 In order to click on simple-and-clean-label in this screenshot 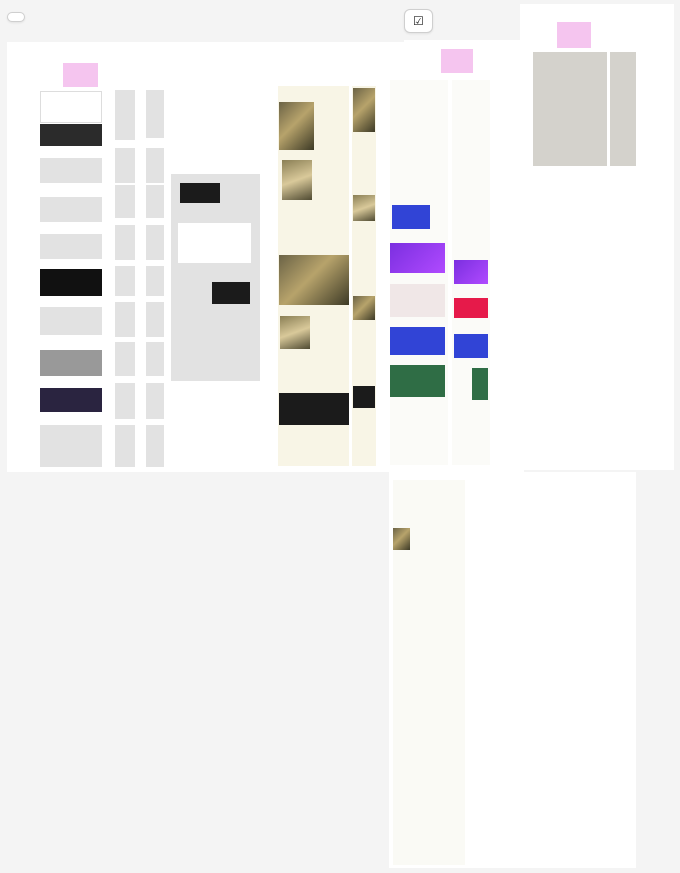, I will do `click(16, 17)`.